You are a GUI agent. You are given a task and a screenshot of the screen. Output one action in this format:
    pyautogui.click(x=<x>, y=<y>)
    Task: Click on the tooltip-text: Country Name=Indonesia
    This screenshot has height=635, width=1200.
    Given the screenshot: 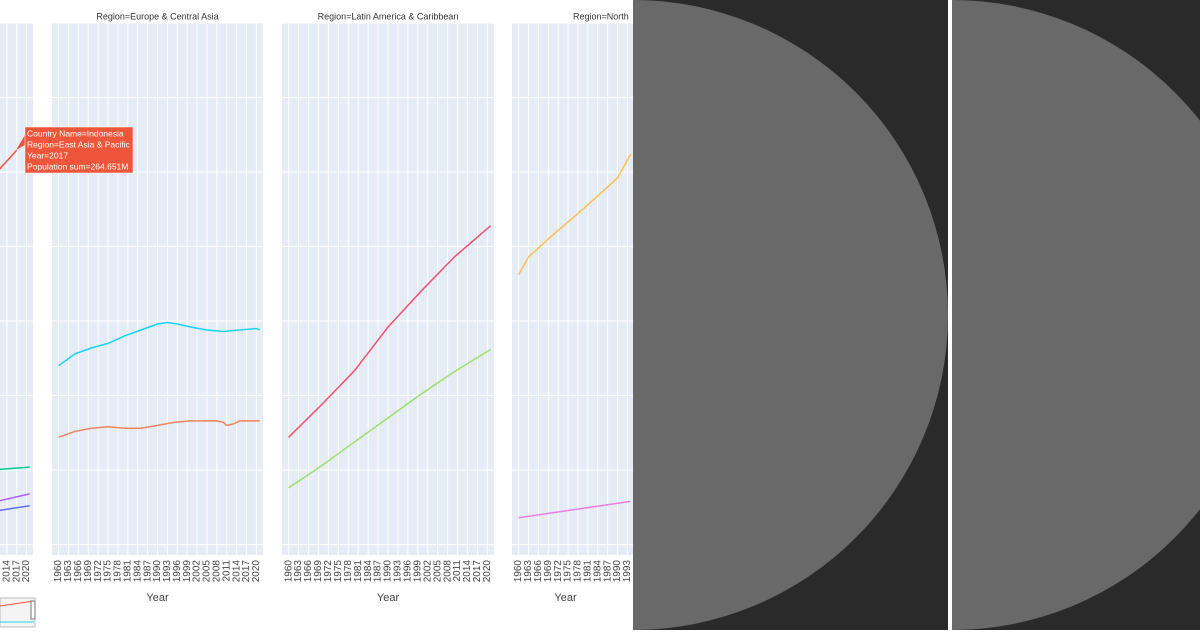 What is the action you would take?
    pyautogui.click(x=75, y=133)
    